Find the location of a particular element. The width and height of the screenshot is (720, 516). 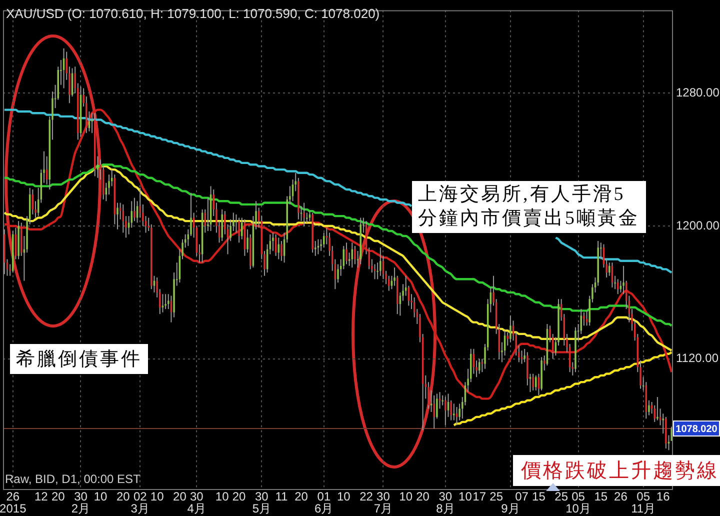

annotation: Raw, BID, D1, 00:00 EST is located at coordinates (72, 479).